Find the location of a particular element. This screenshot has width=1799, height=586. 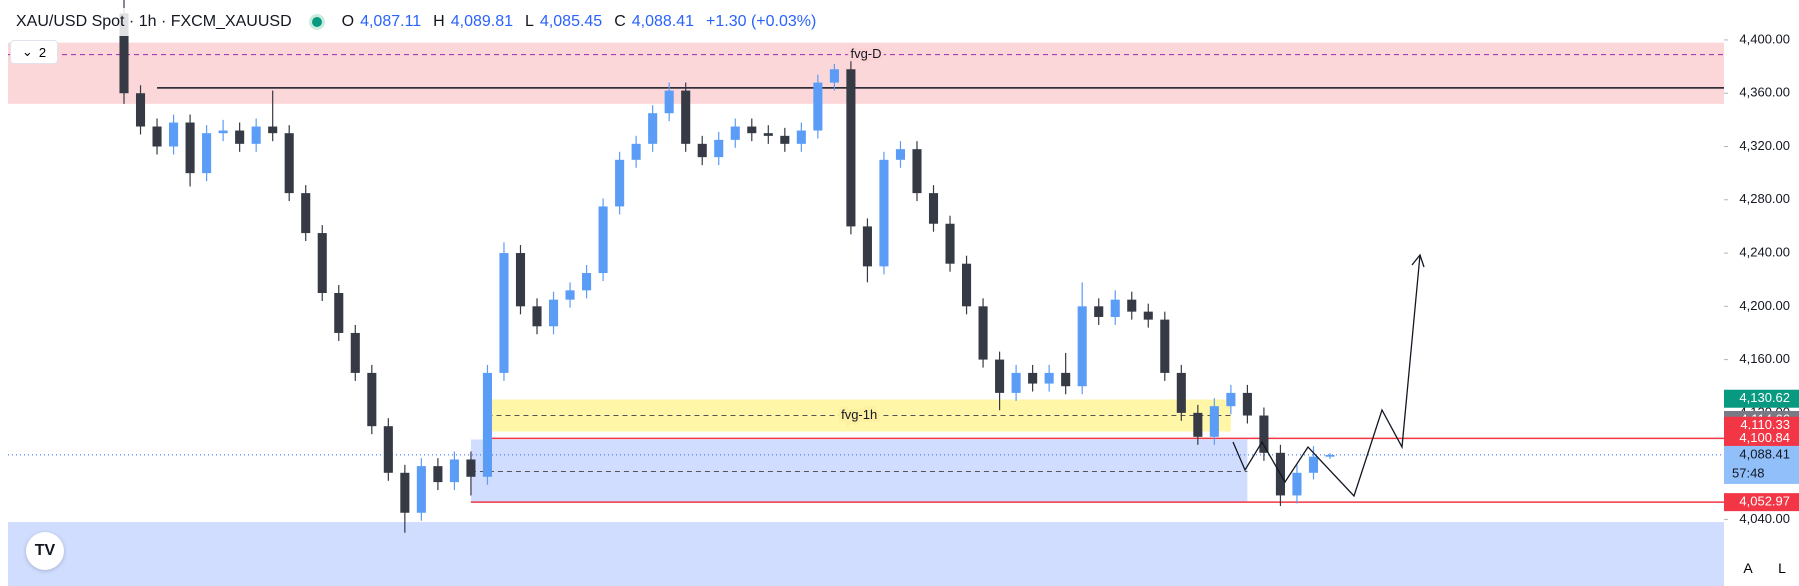

log-button: L is located at coordinates (1782, 568).